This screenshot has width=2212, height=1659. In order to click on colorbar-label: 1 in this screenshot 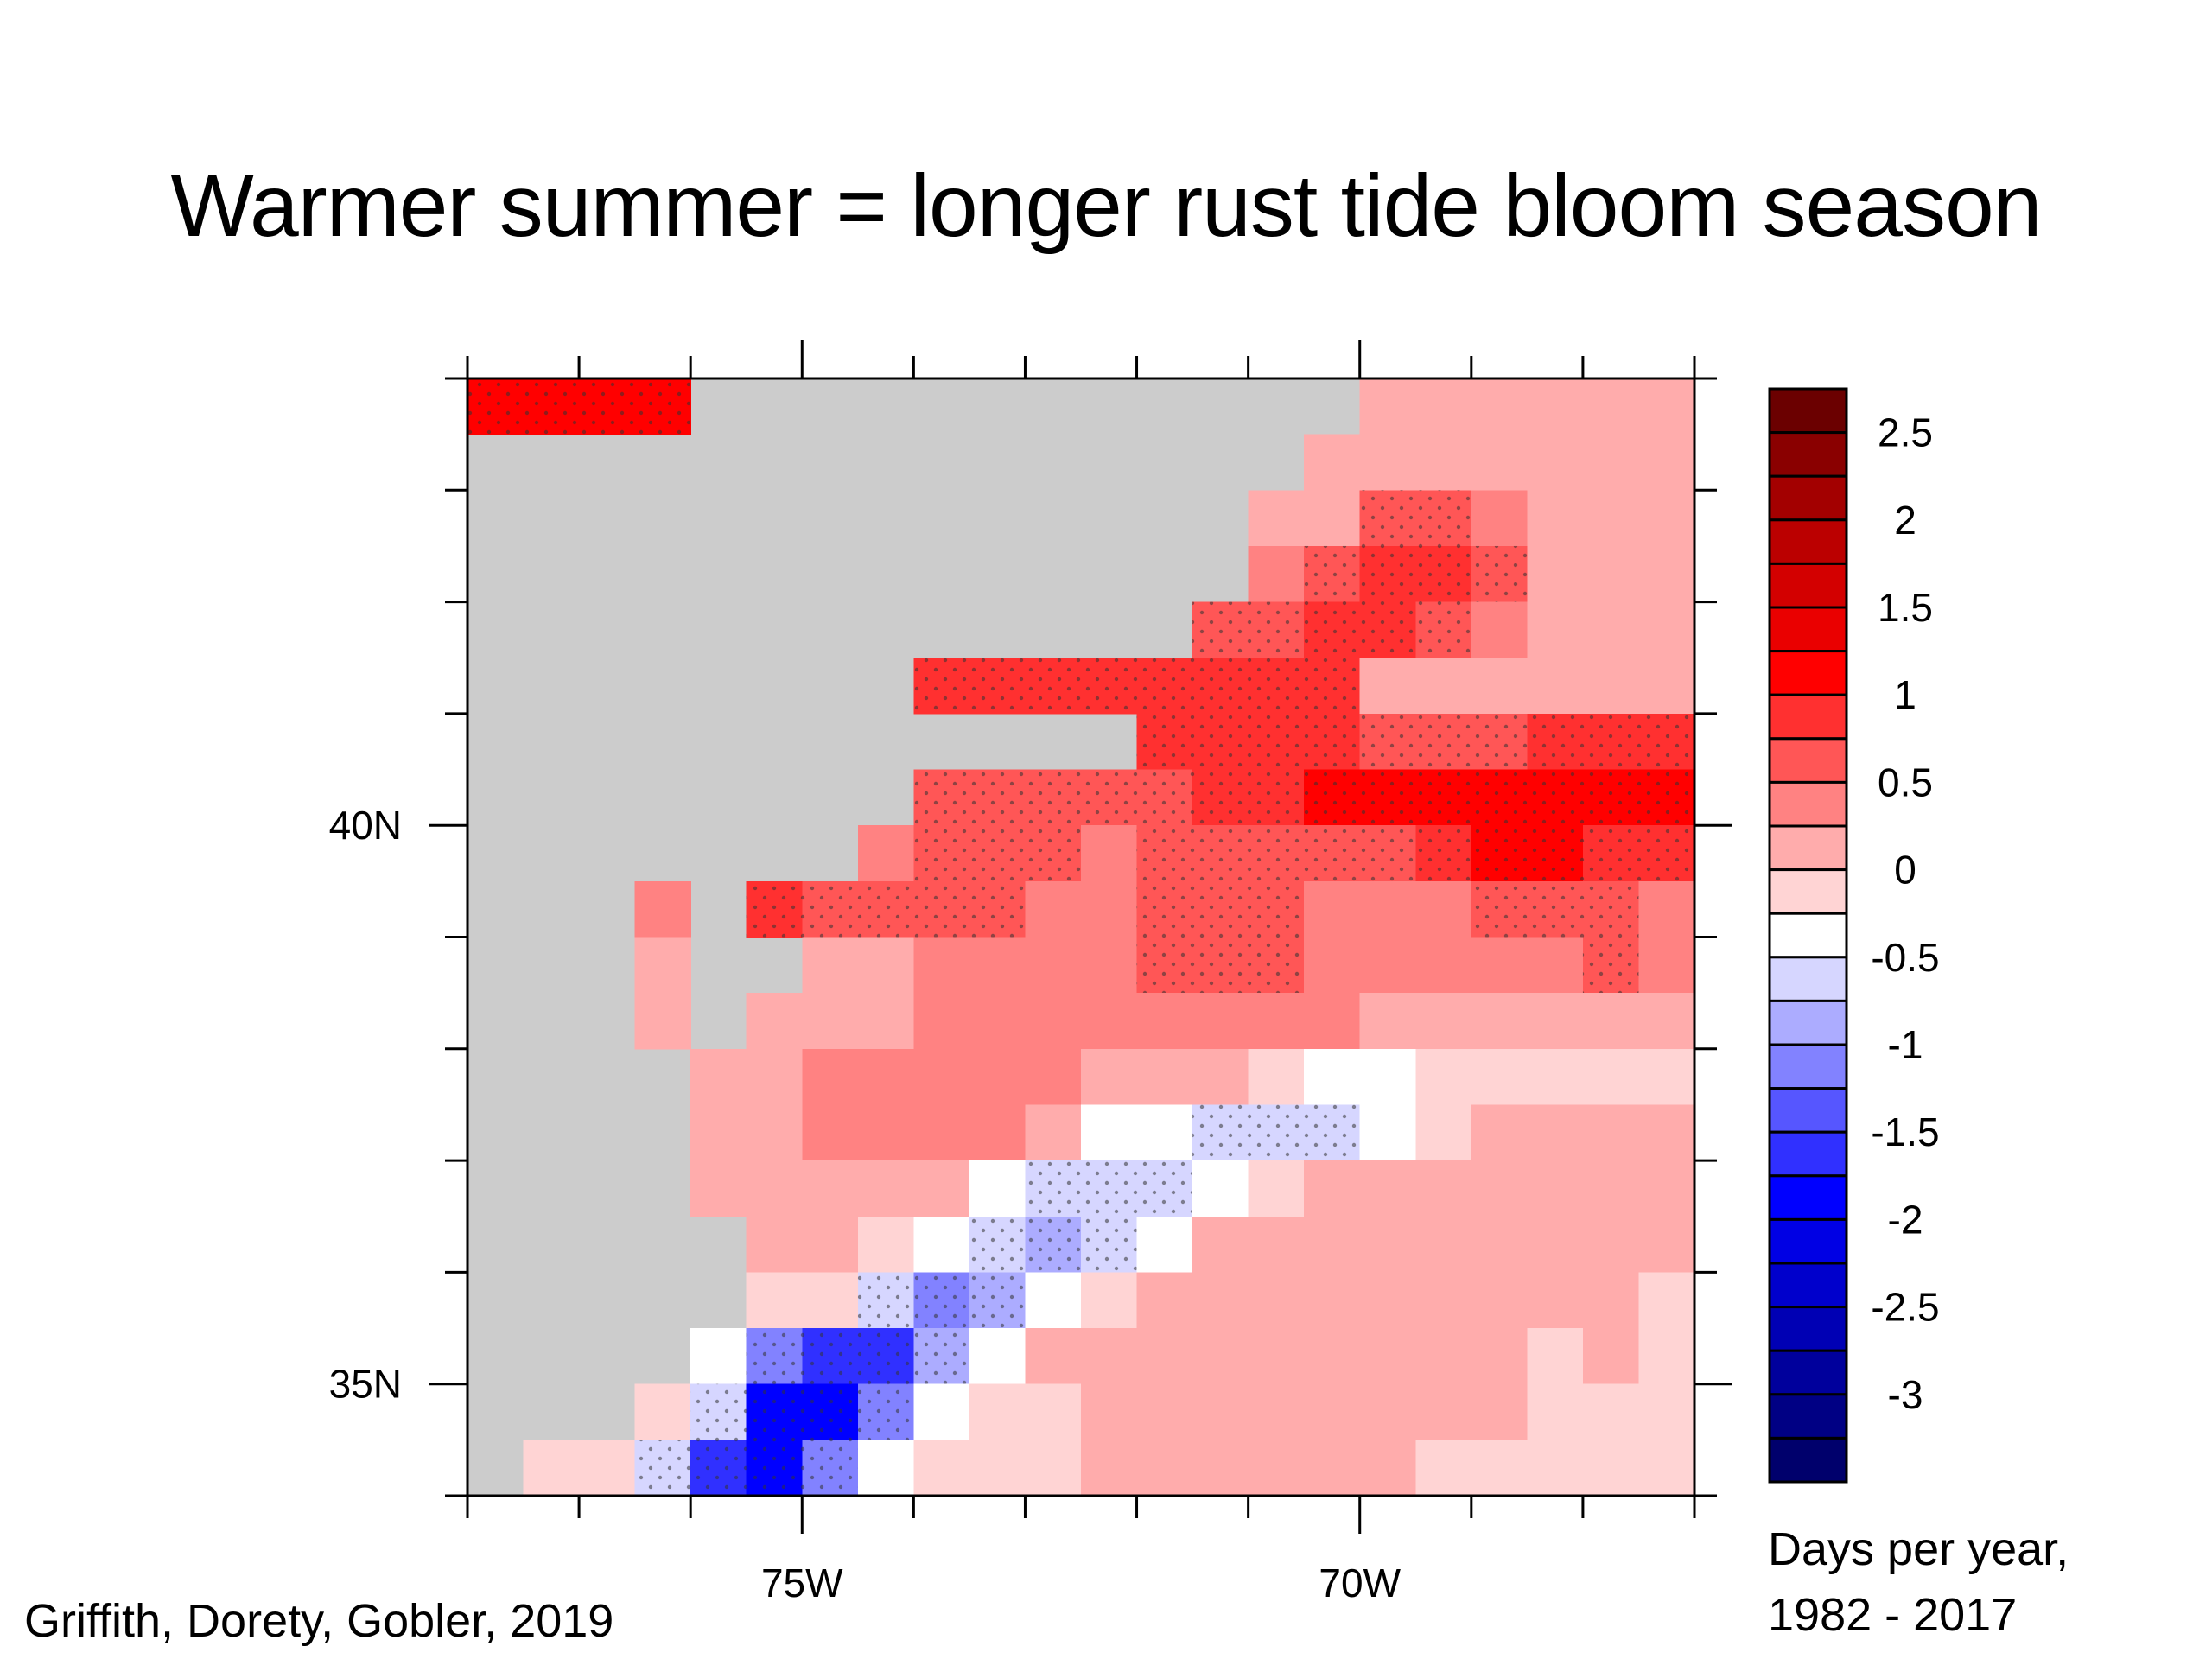, I will do `click(1905, 694)`.